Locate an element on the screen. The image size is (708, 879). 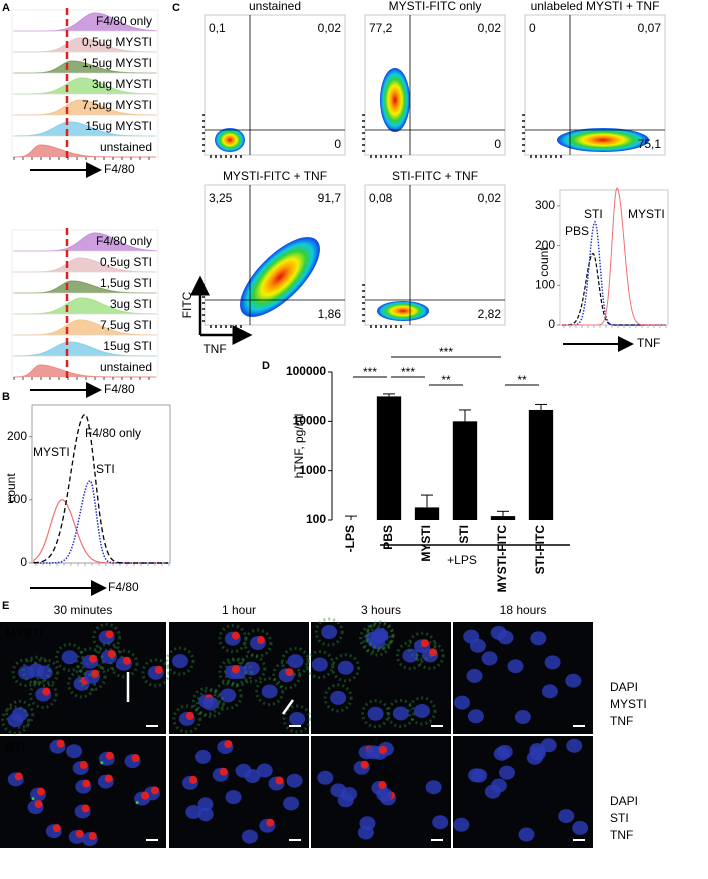
significance-label: ** is located at coordinates (522, 380).